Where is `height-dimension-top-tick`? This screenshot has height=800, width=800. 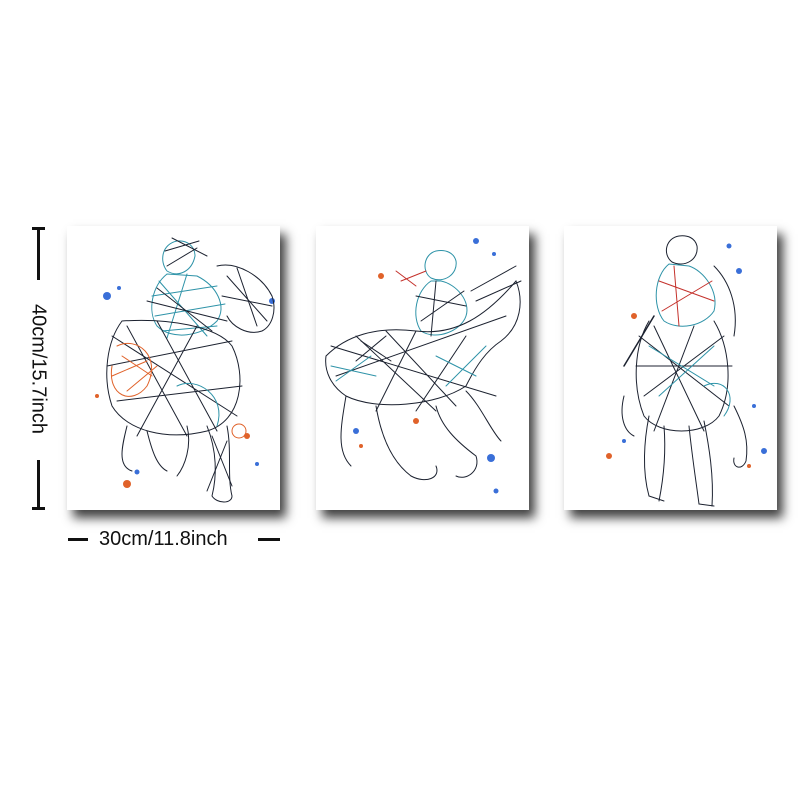
height-dimension-top-tick is located at coordinates (38, 228).